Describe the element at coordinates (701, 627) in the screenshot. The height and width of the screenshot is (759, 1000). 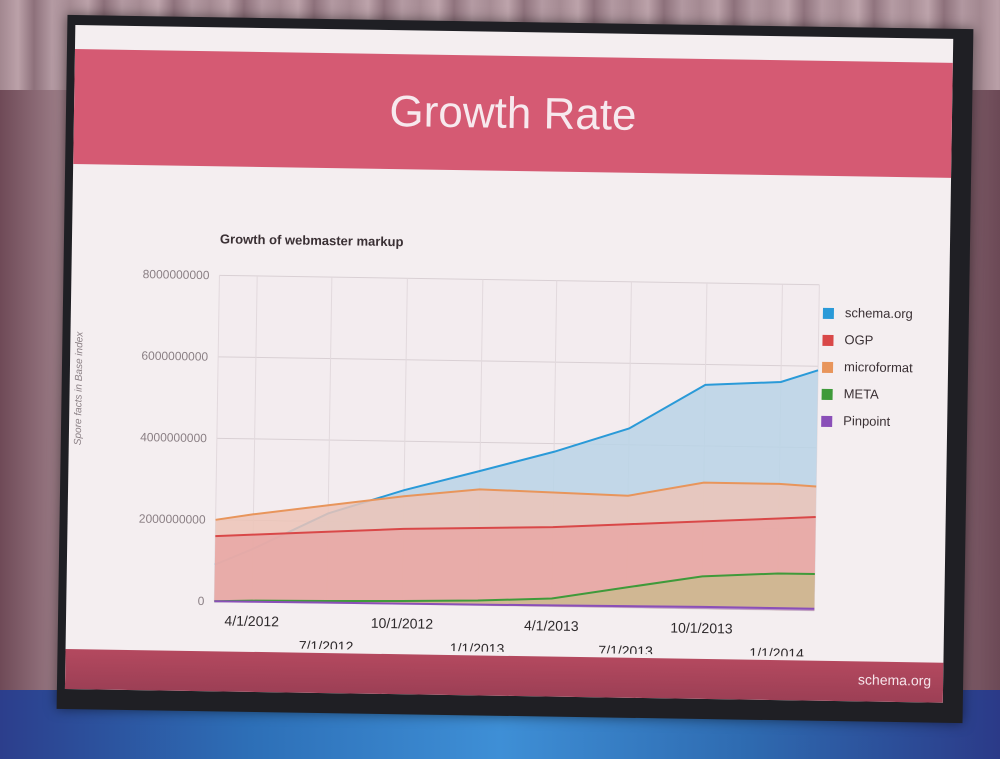
I see `x-tick-label: 10/1/2013` at that location.